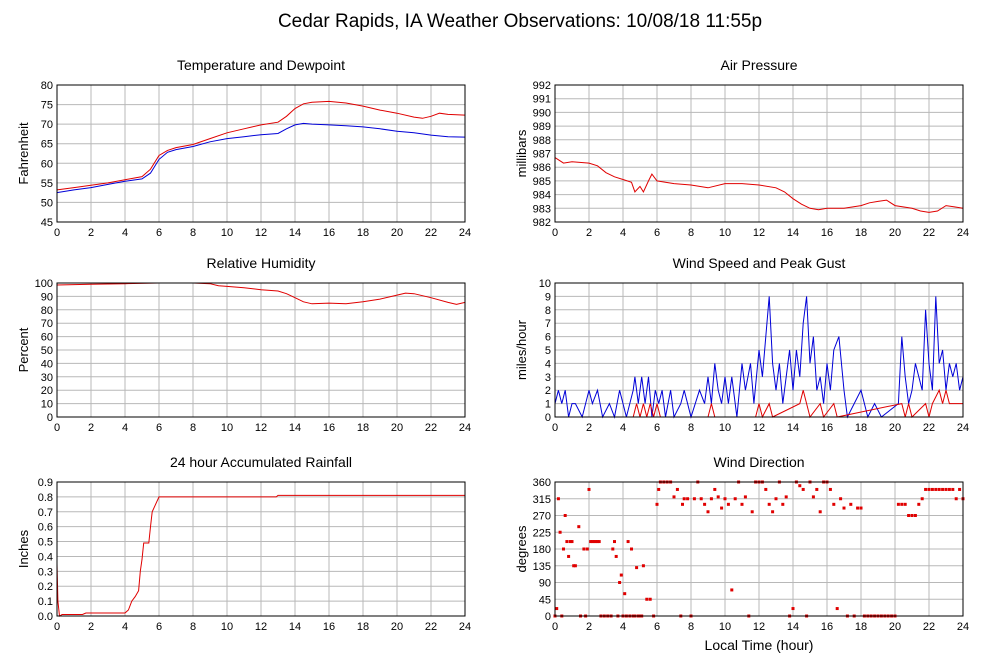 Image resolution: width=1000 pixels, height=660 pixels. Describe the element at coordinates (465, 233) in the screenshot. I see `temp-xtick-label: 24` at that location.